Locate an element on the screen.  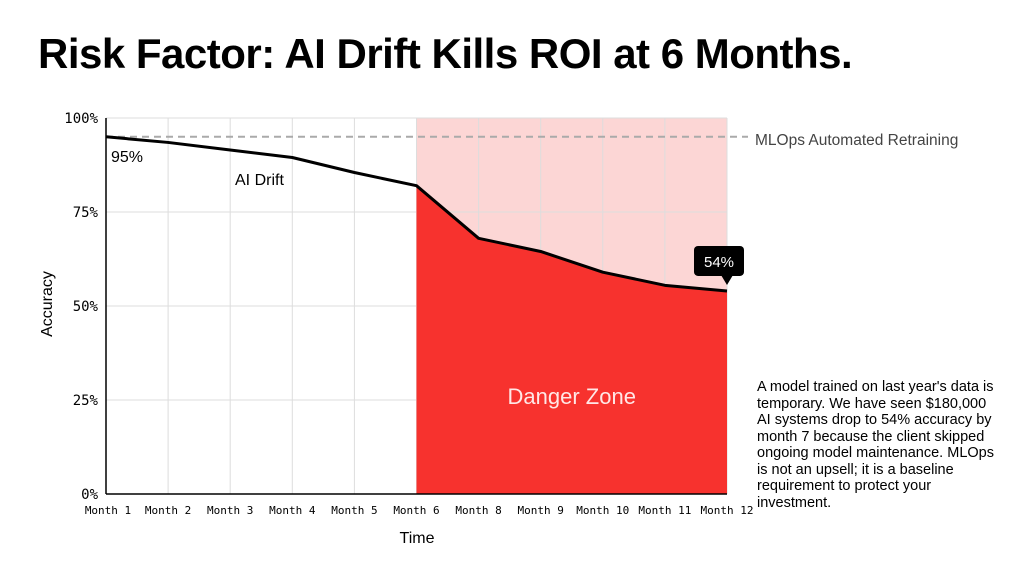
x-tick-label: Month 11 is located at coordinates (664, 510).